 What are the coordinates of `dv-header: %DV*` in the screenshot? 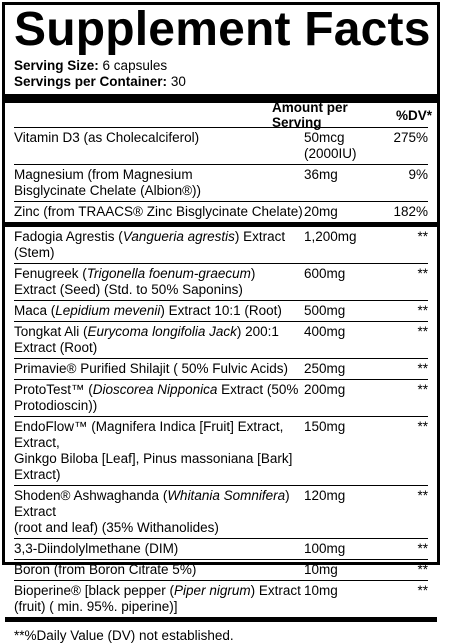 It's located at (414, 115).